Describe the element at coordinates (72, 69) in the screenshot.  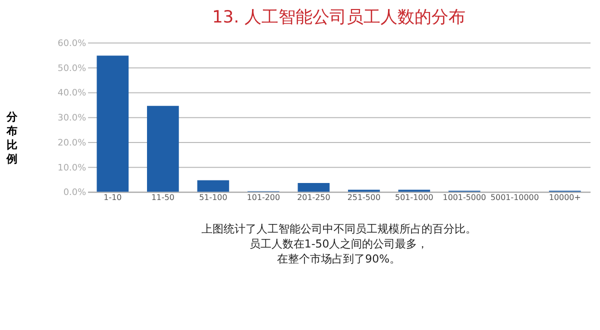
I see `y-tick-label: 50.0%` at that location.